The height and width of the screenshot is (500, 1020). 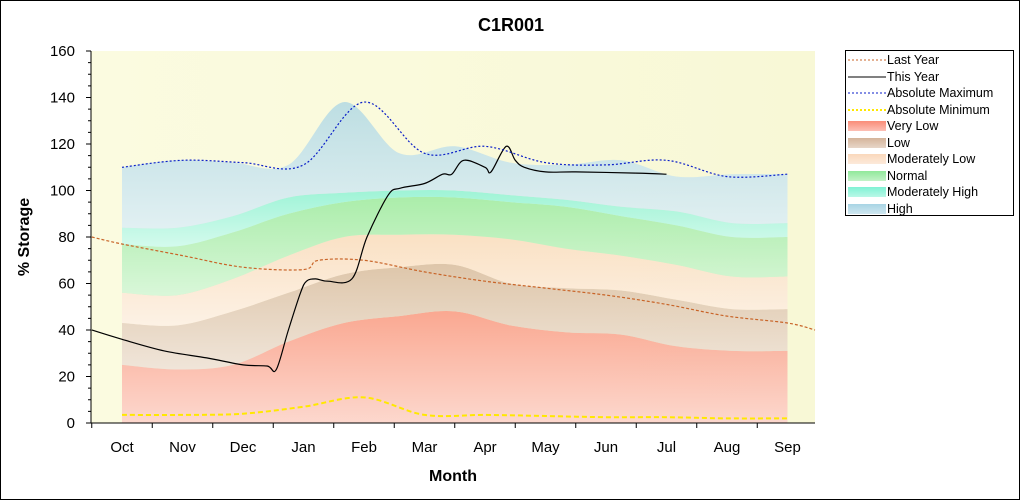 What do you see at coordinates (867, 192) in the screenshot?
I see `legend-swatch-moderately-high` at bounding box center [867, 192].